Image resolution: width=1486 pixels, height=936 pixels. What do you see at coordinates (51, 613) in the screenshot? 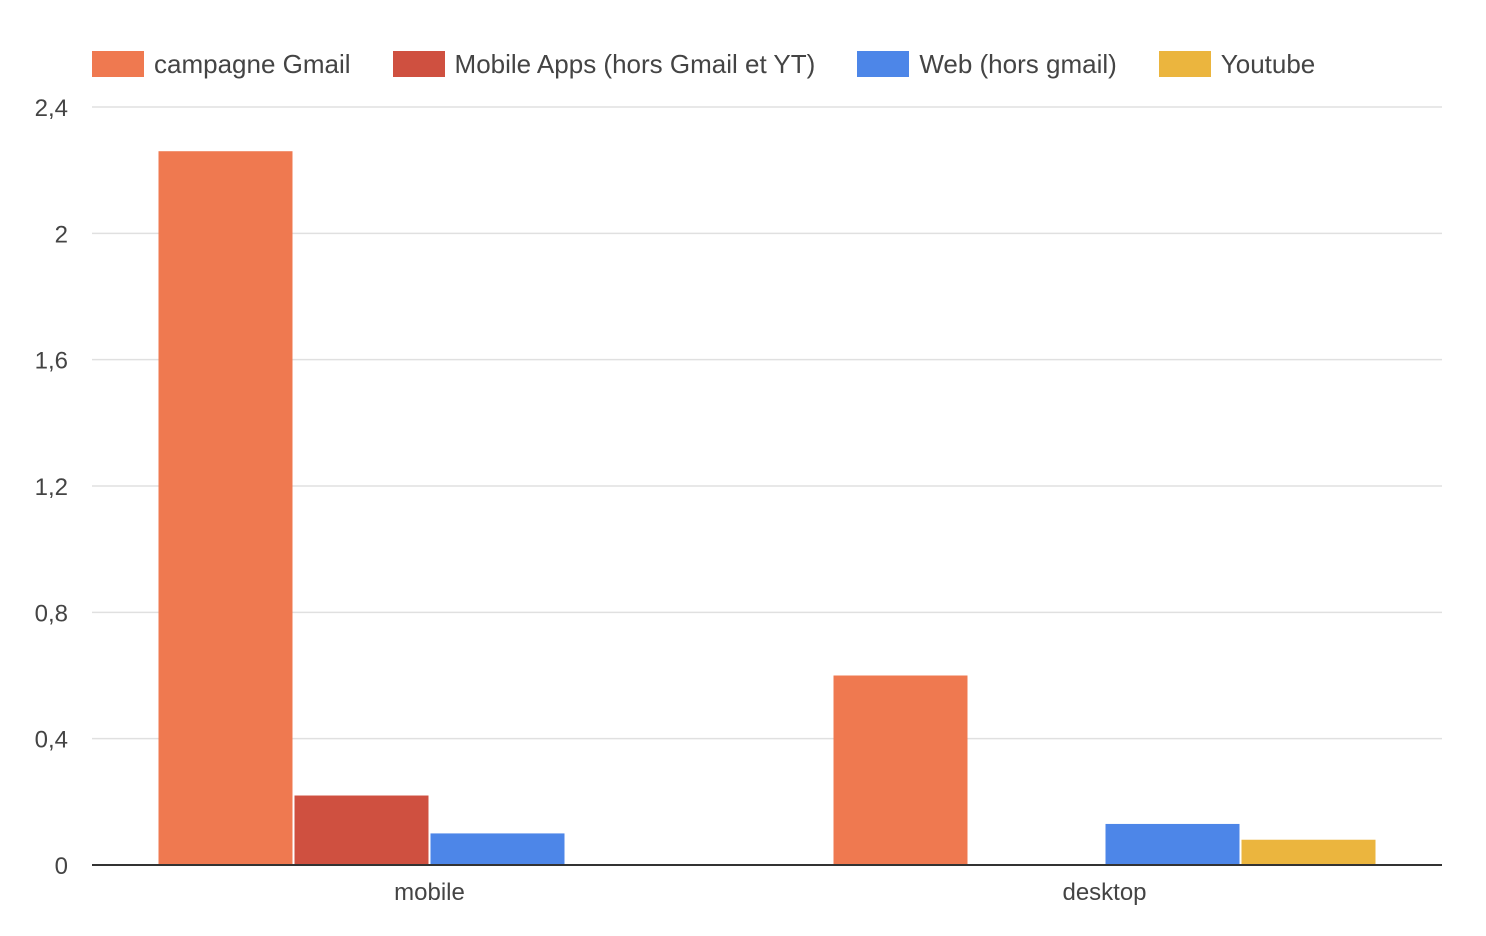
I see `y-tick-label: 0,8` at bounding box center [51, 613].